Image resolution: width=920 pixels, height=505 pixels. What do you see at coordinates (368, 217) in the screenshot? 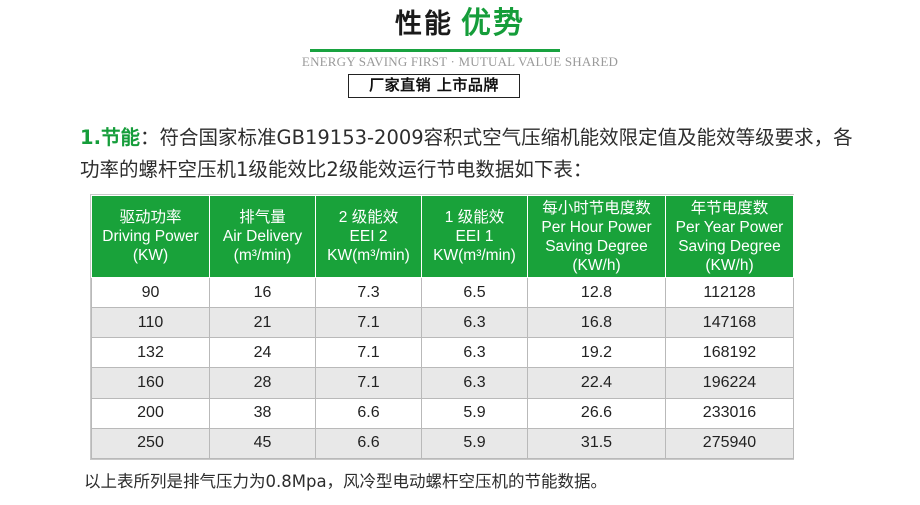
I see `header-zh: 2 级能效` at bounding box center [368, 217].